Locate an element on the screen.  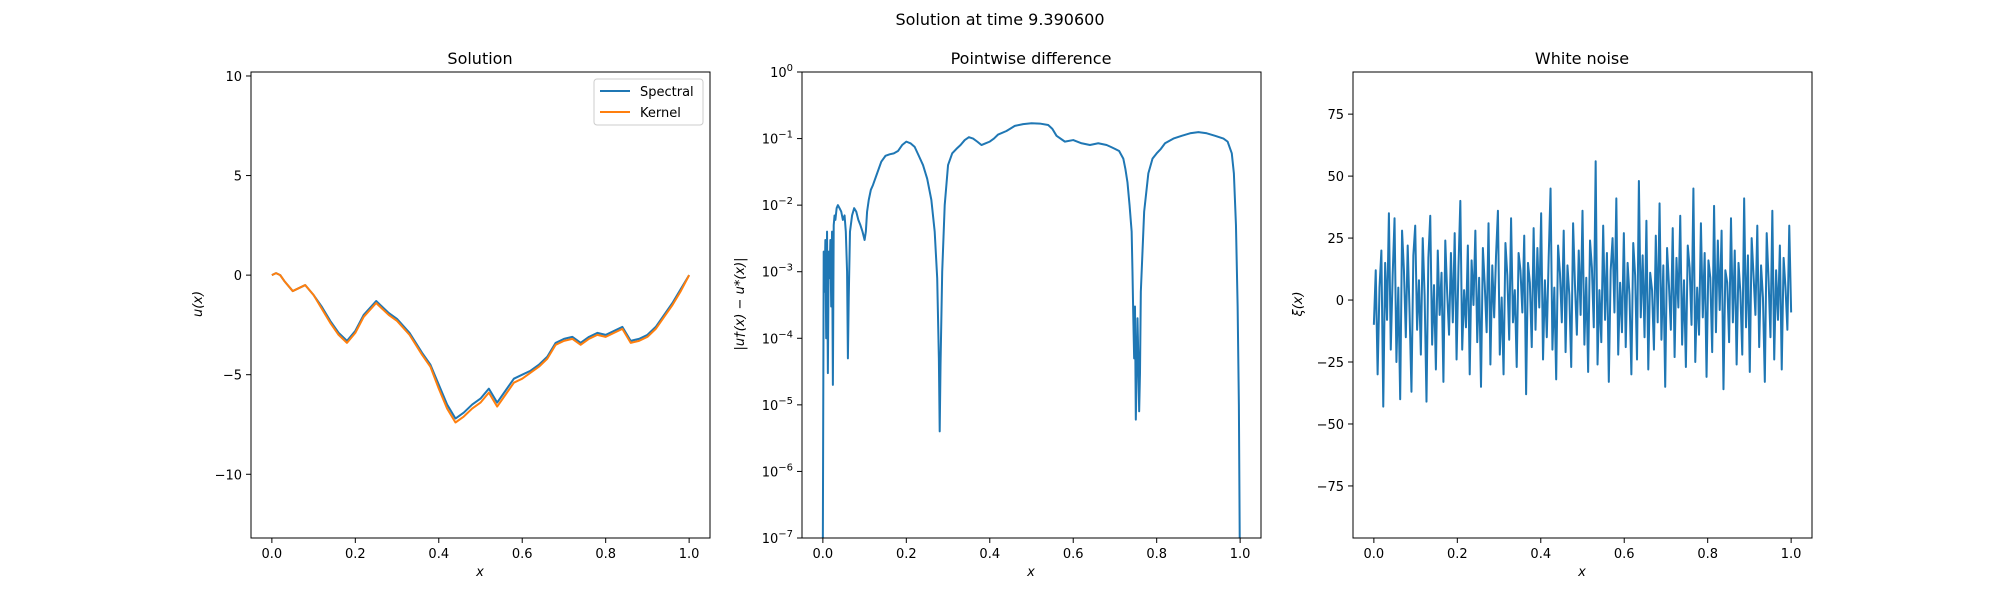
series-line-difference is located at coordinates (1031, 330).